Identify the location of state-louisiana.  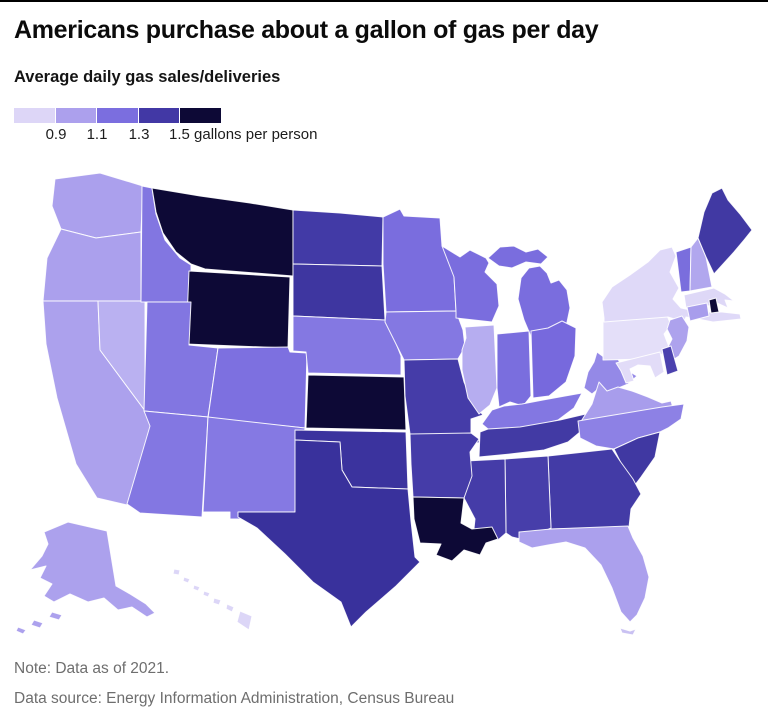
(455, 529).